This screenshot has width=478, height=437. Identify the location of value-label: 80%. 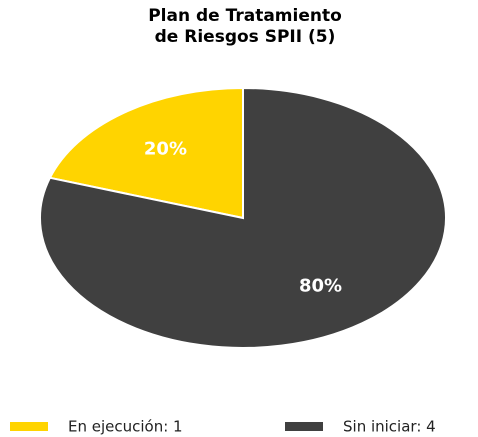
(320, 285).